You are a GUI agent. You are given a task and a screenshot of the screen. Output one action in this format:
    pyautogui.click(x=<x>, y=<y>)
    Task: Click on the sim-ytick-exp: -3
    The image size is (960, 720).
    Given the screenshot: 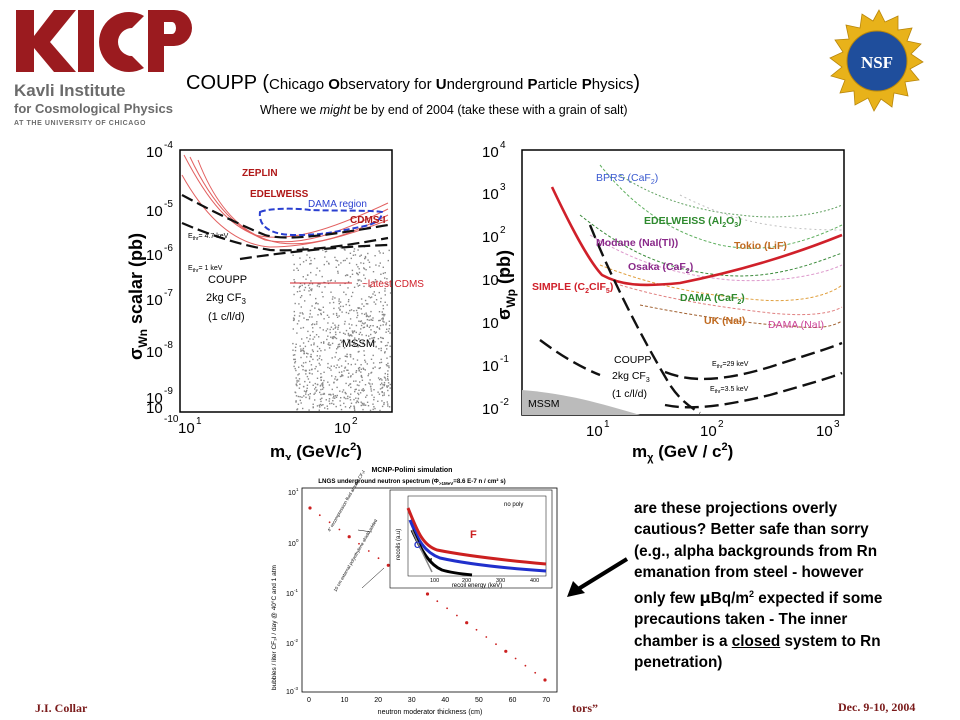 What is the action you would take?
    pyautogui.click(x=296, y=688)
    